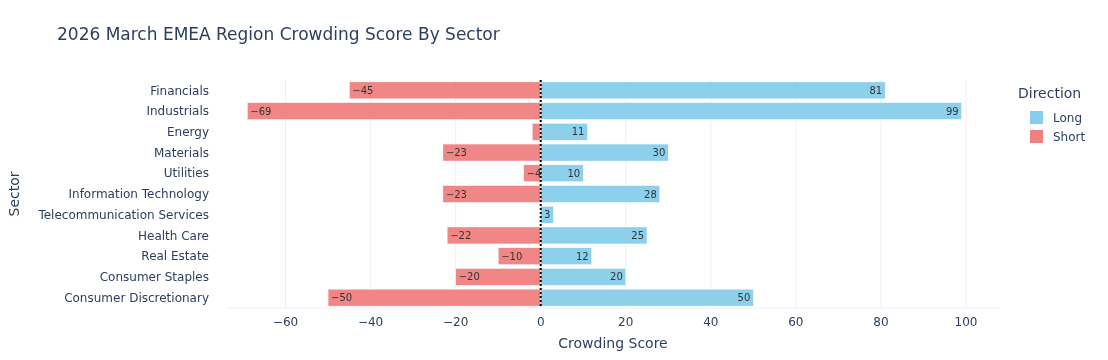 The image size is (1108, 360). What do you see at coordinates (14, 194) in the screenshot?
I see `y-axis-title: Sector` at bounding box center [14, 194].